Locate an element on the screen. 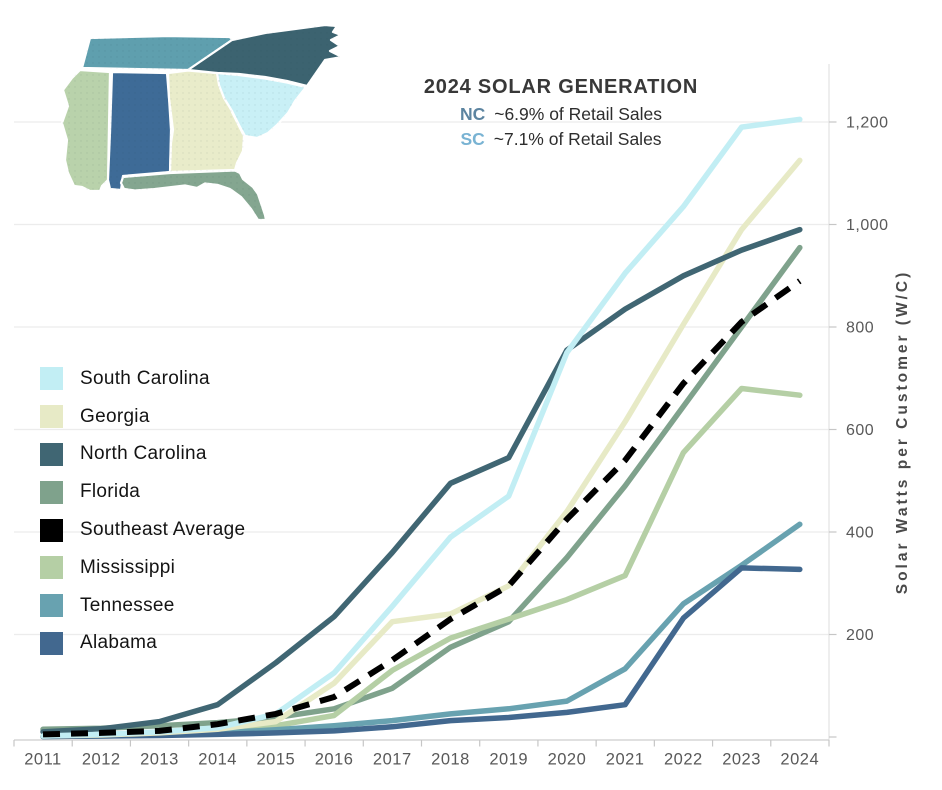 This screenshot has height=790, width=942. y-axis-title: Solar Watts per Customer (W/C) is located at coordinates (902, 432).